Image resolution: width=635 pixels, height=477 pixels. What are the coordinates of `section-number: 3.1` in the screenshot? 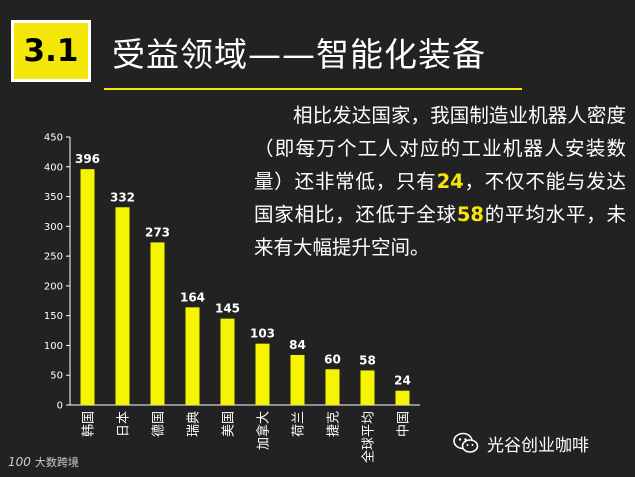 It's located at (51, 51).